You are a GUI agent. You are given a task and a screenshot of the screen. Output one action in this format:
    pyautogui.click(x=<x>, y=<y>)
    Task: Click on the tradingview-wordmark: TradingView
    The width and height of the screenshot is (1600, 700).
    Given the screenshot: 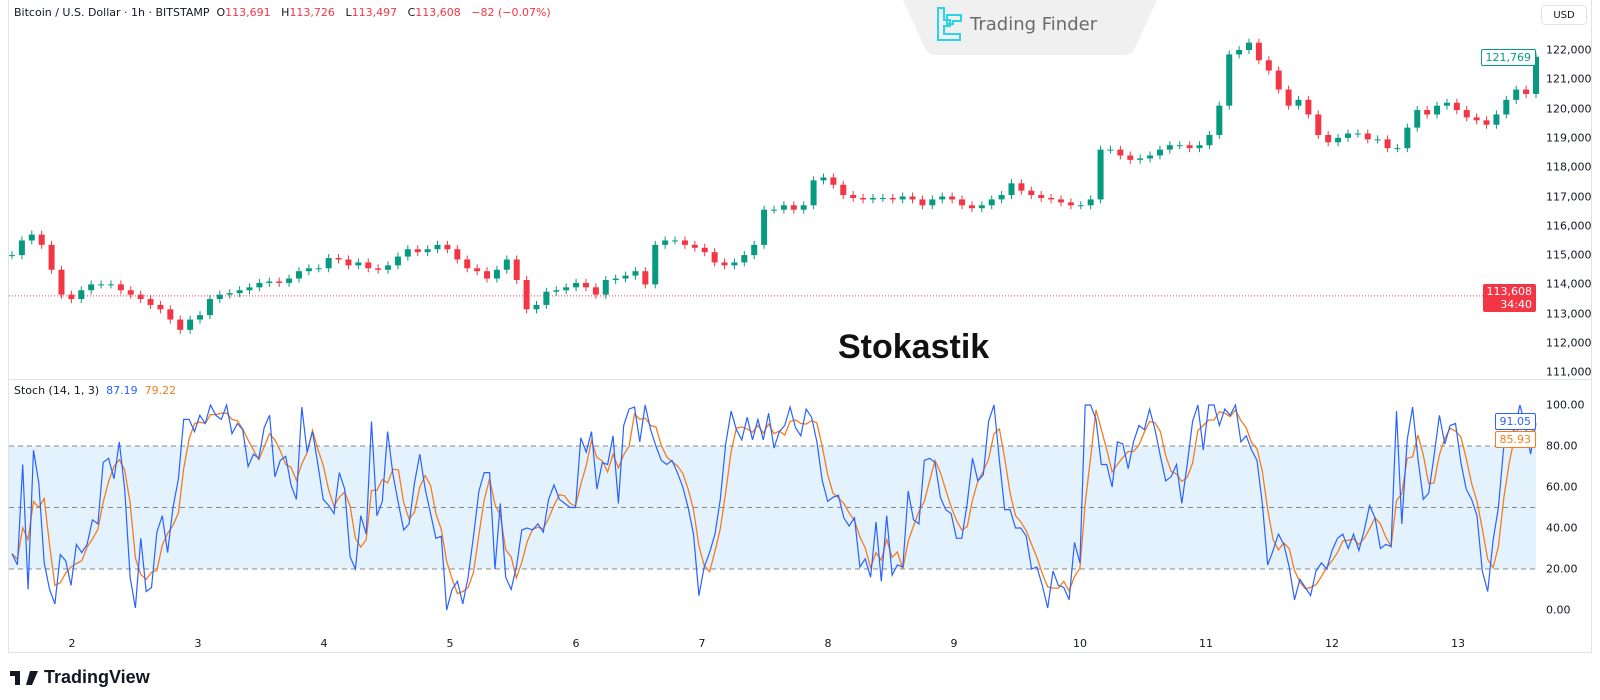 What is the action you would take?
    pyautogui.click(x=97, y=677)
    